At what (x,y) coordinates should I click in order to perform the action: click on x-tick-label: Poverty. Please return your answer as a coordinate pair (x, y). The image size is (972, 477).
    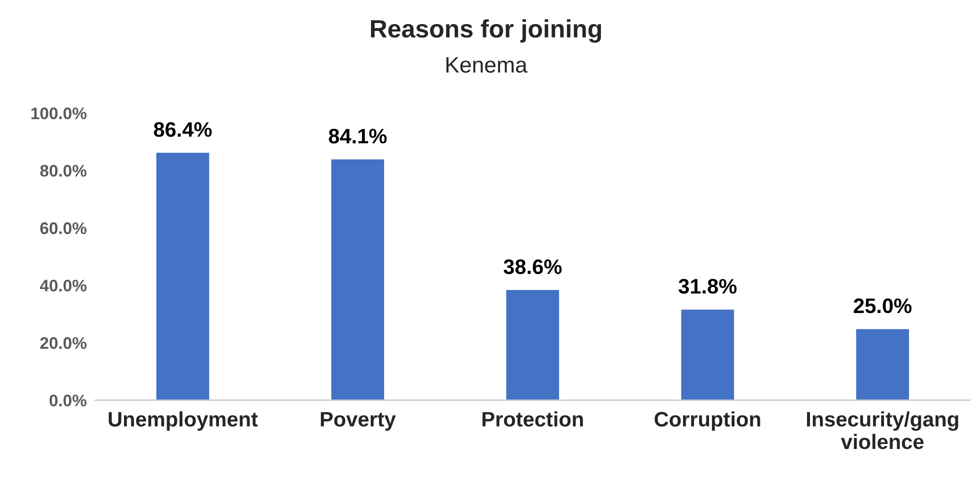
    Looking at the image, I should click on (358, 421).